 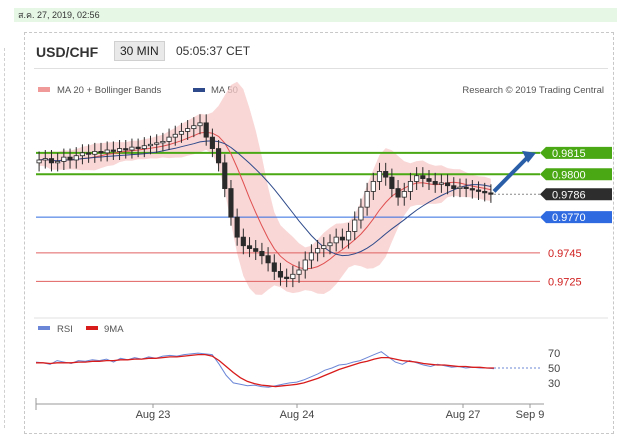 I want to click on rsi-line, so click(x=265, y=369).